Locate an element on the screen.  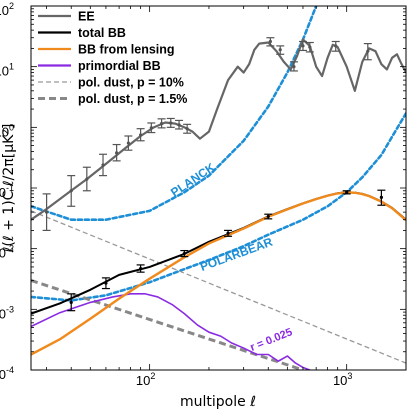
y-tick-label: 10-1 is located at coordinates (7, 191).